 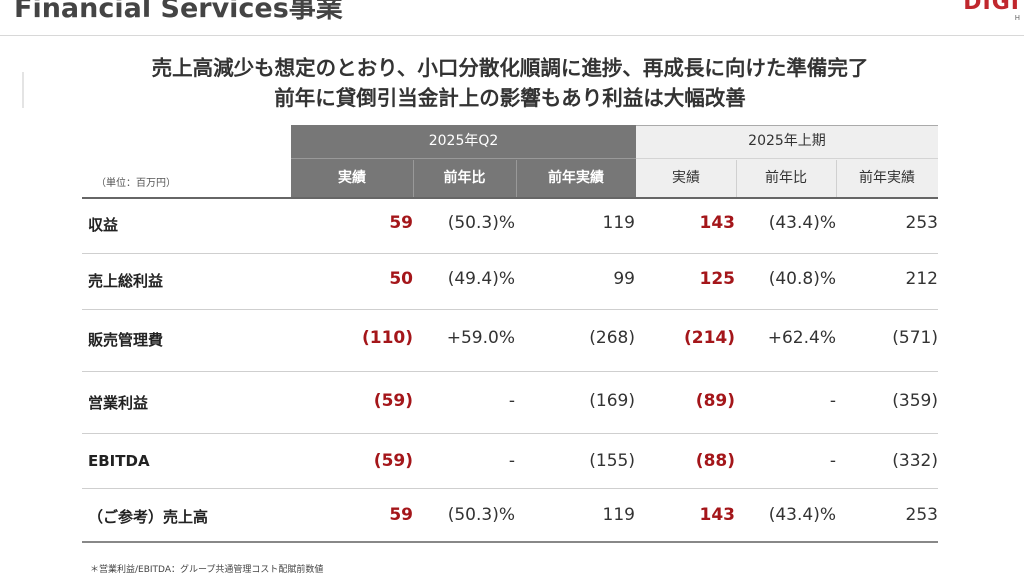 I want to click on row-label: 営業利益, so click(x=118, y=403).